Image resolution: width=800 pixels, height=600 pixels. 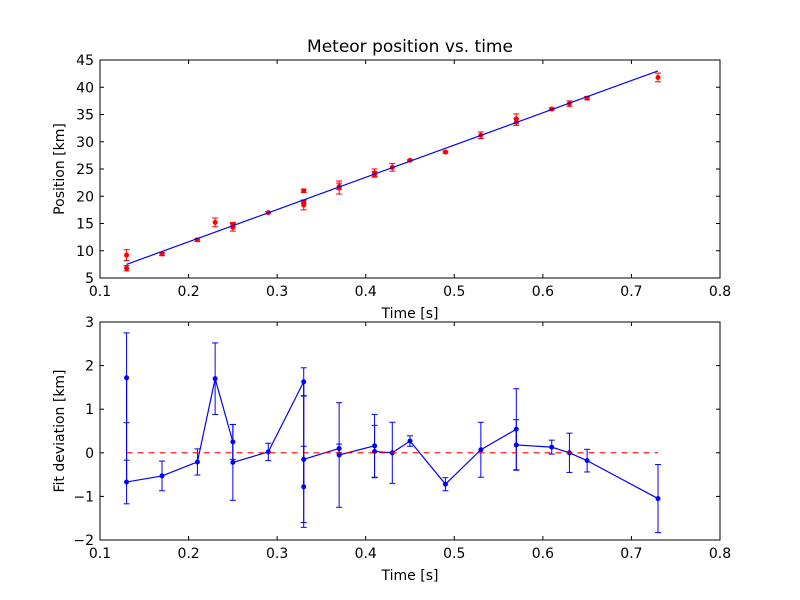 What do you see at coordinates (85, 170) in the screenshot?
I see `y-tick-label: 25` at bounding box center [85, 170].